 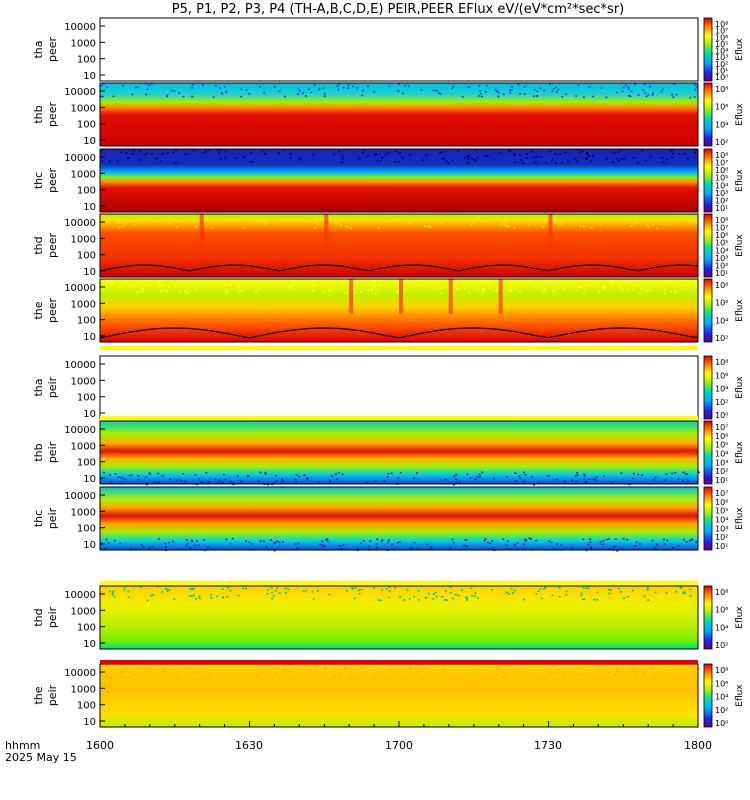 I want to click on y-tick-label: 10000, so click(x=80, y=288).